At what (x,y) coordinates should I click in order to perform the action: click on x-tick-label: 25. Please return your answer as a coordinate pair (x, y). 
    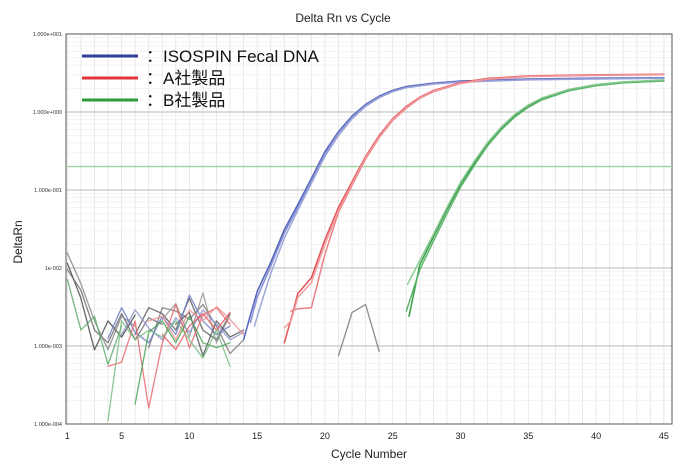
    Looking at the image, I should click on (393, 436).